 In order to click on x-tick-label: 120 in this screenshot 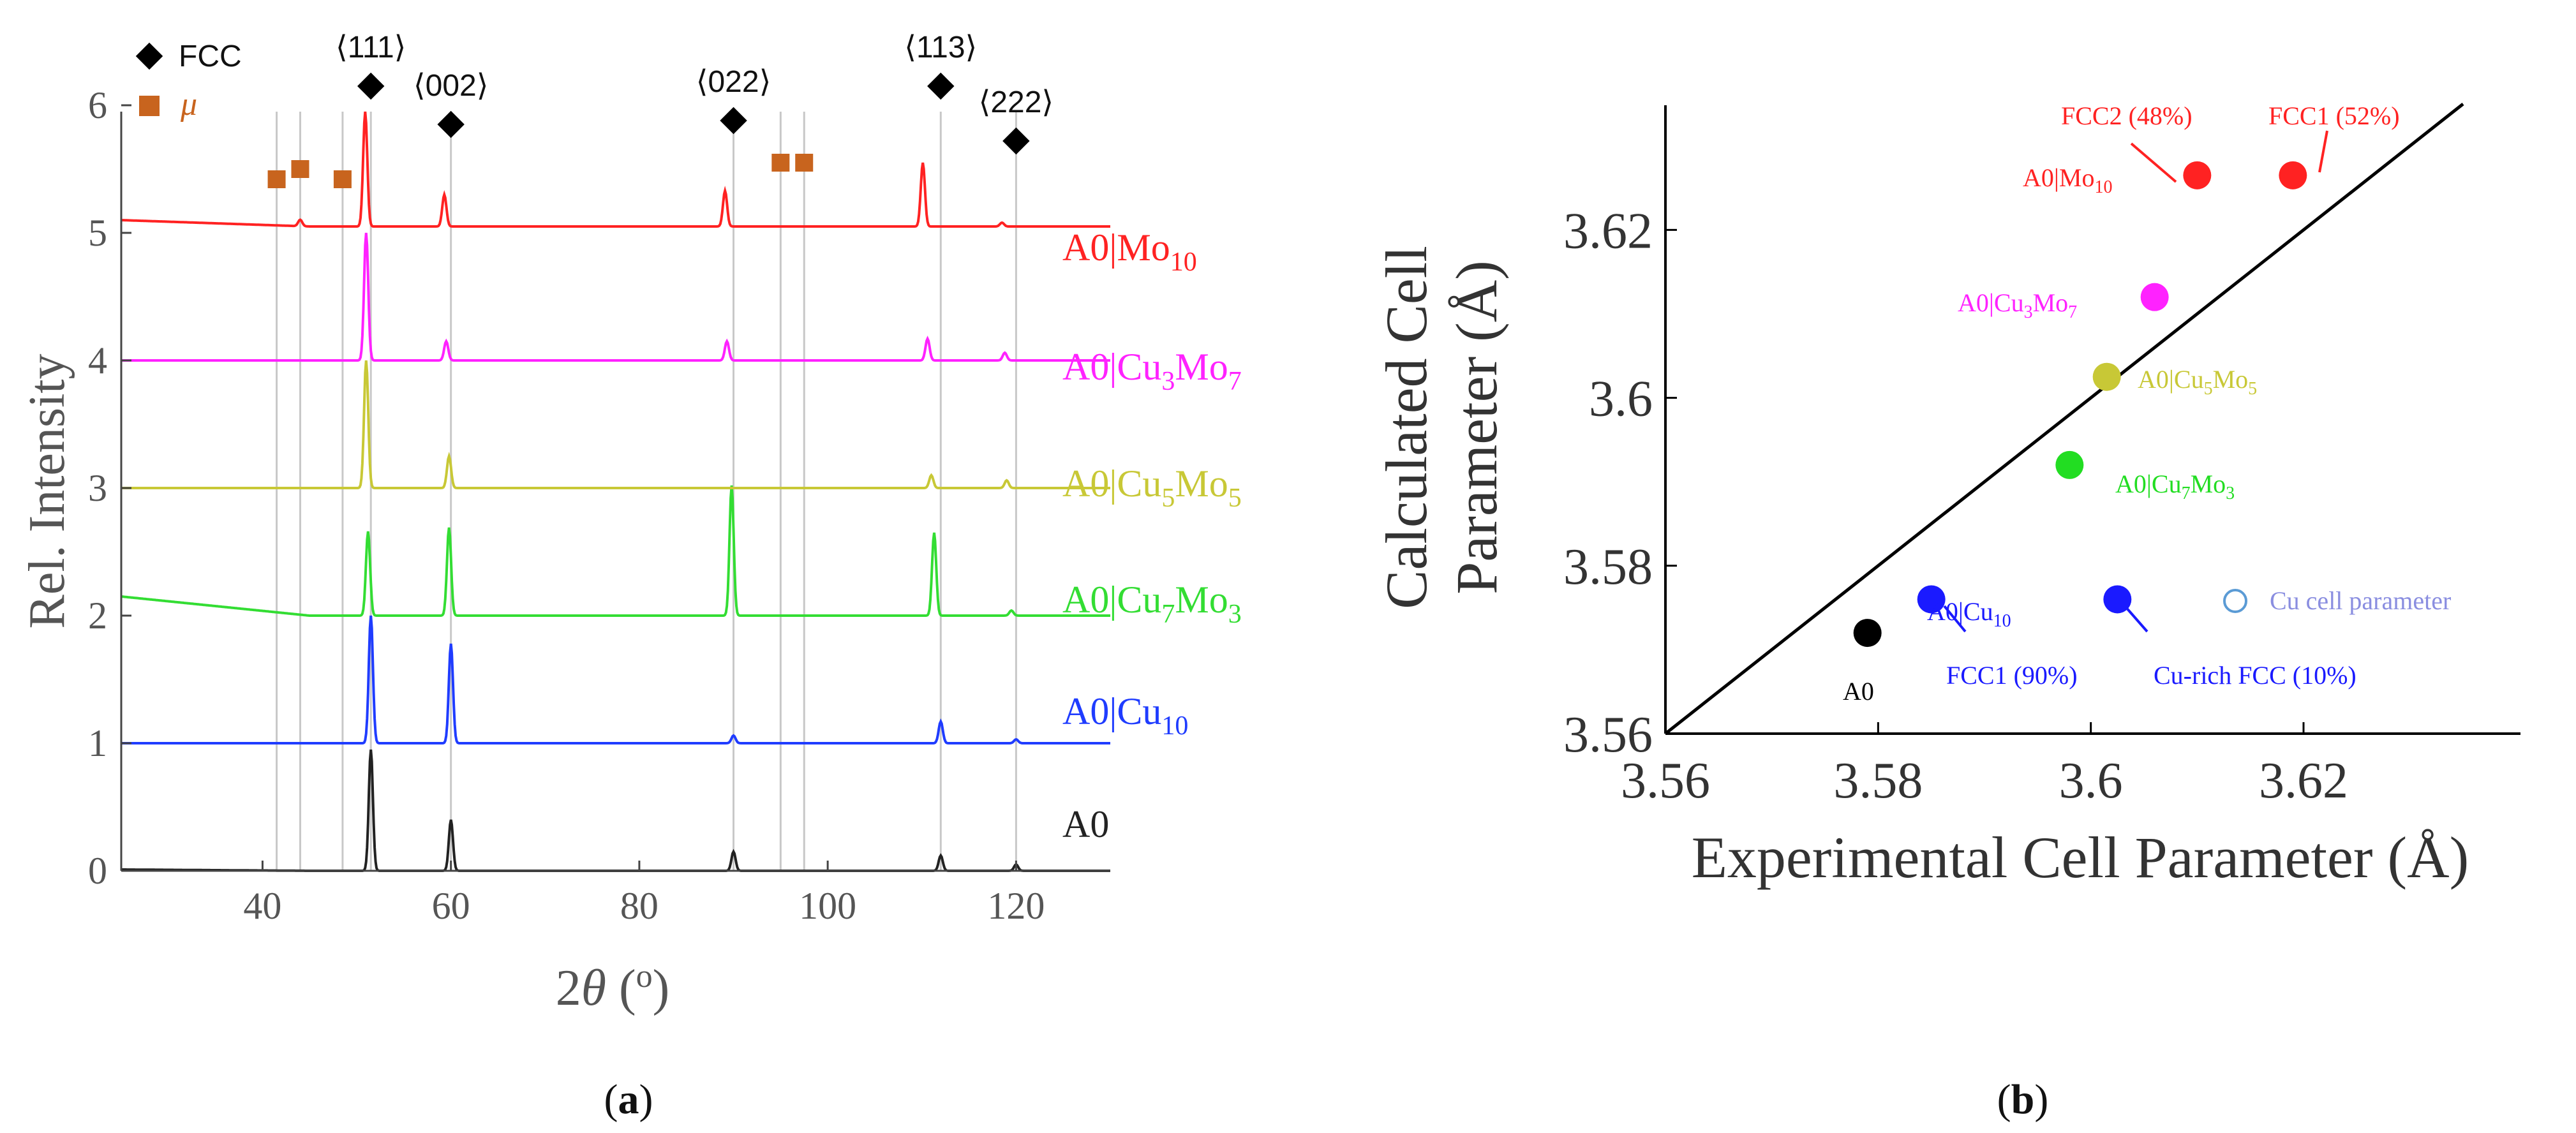, I will do `click(1016, 906)`.